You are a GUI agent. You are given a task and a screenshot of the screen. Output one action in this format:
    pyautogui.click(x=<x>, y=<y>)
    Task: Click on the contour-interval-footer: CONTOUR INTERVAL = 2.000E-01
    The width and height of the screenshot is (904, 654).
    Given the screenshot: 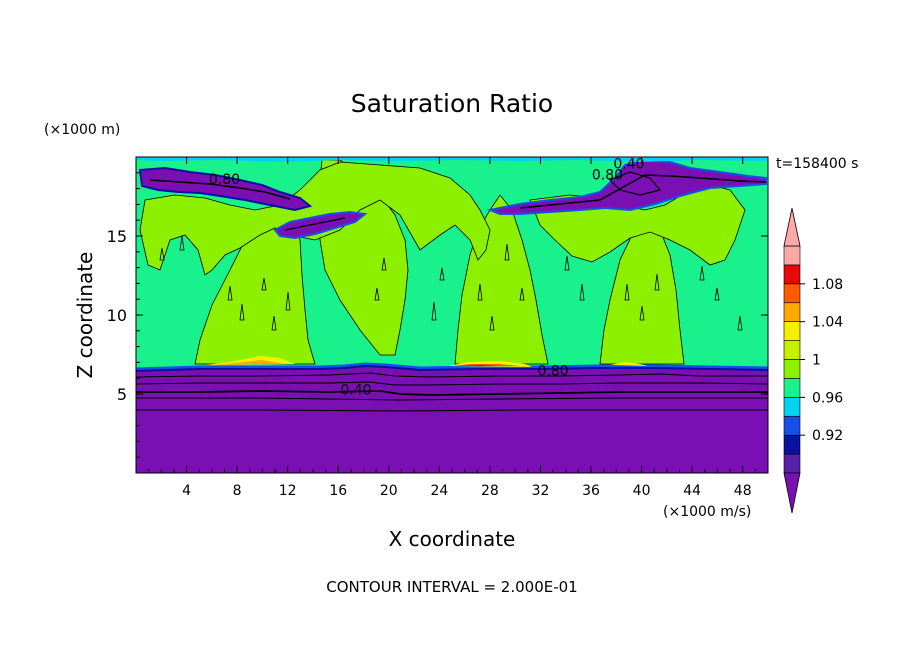 What is the action you would take?
    pyautogui.click(x=451, y=587)
    